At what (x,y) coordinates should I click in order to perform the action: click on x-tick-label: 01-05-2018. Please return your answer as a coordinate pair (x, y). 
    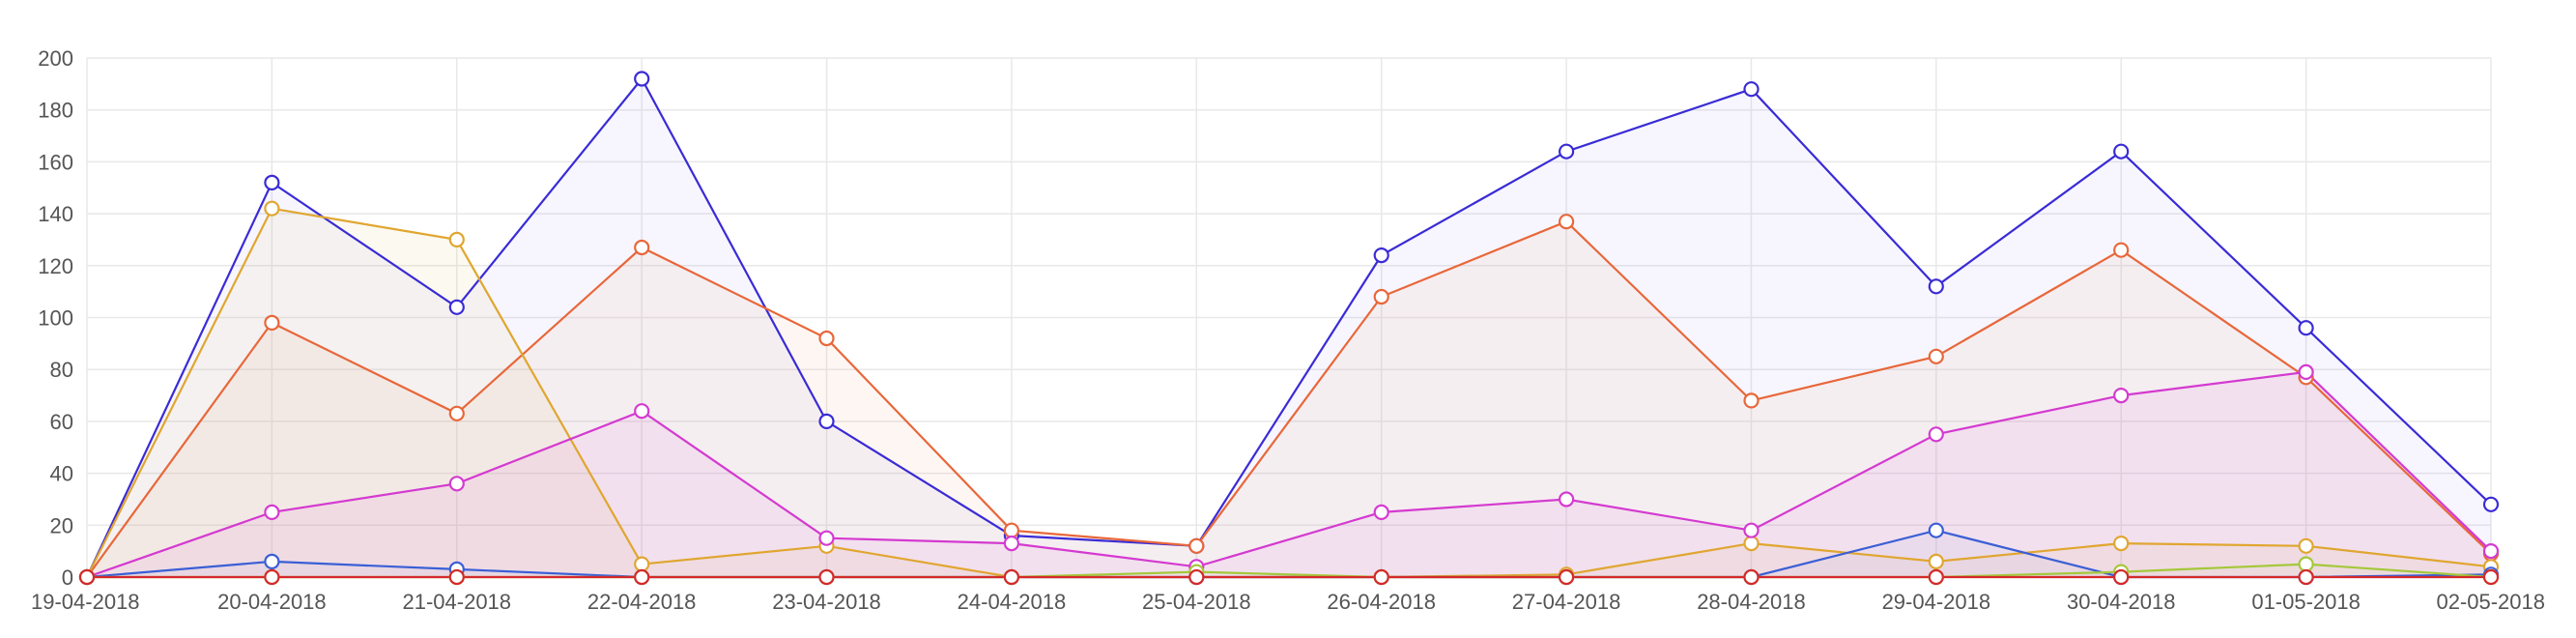
    Looking at the image, I should click on (2306, 602).